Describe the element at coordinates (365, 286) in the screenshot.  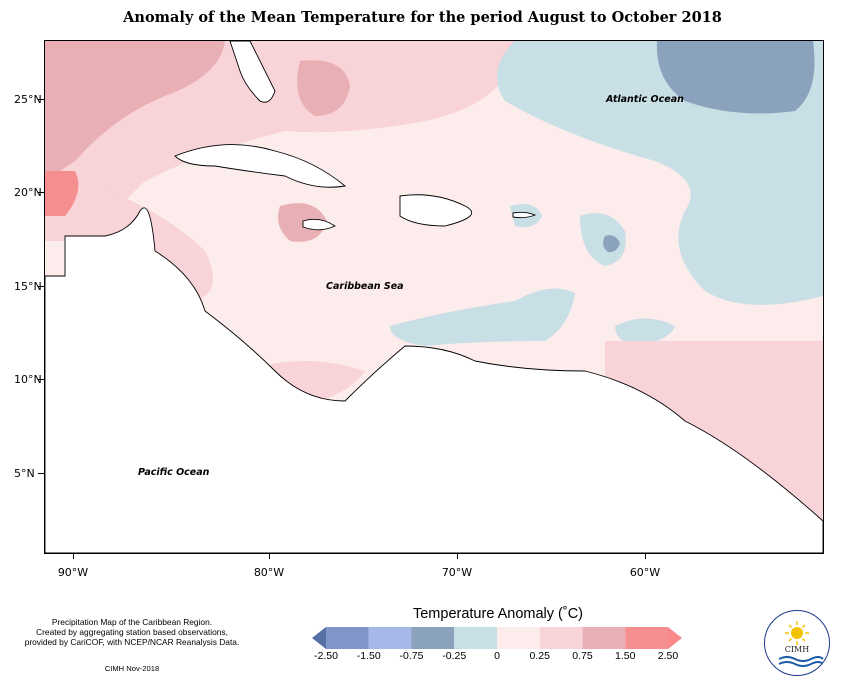
I see `caribbean-sea-label: Caribbean Sea` at that location.